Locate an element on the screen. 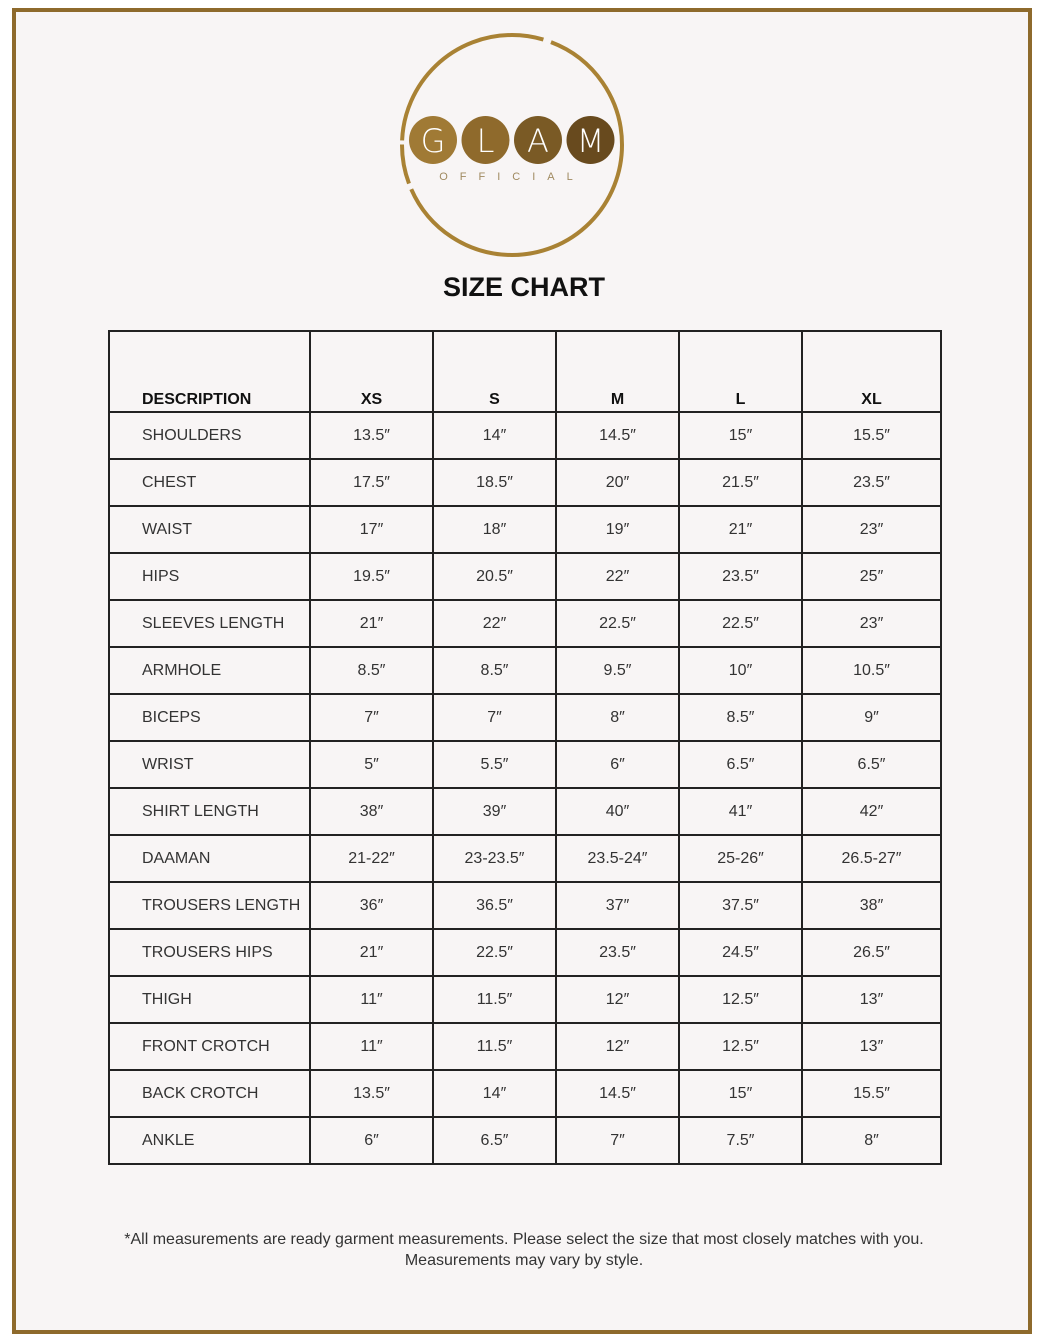 The width and height of the screenshot is (1048, 1341). measurement-cell: 36″ is located at coordinates (371, 905).